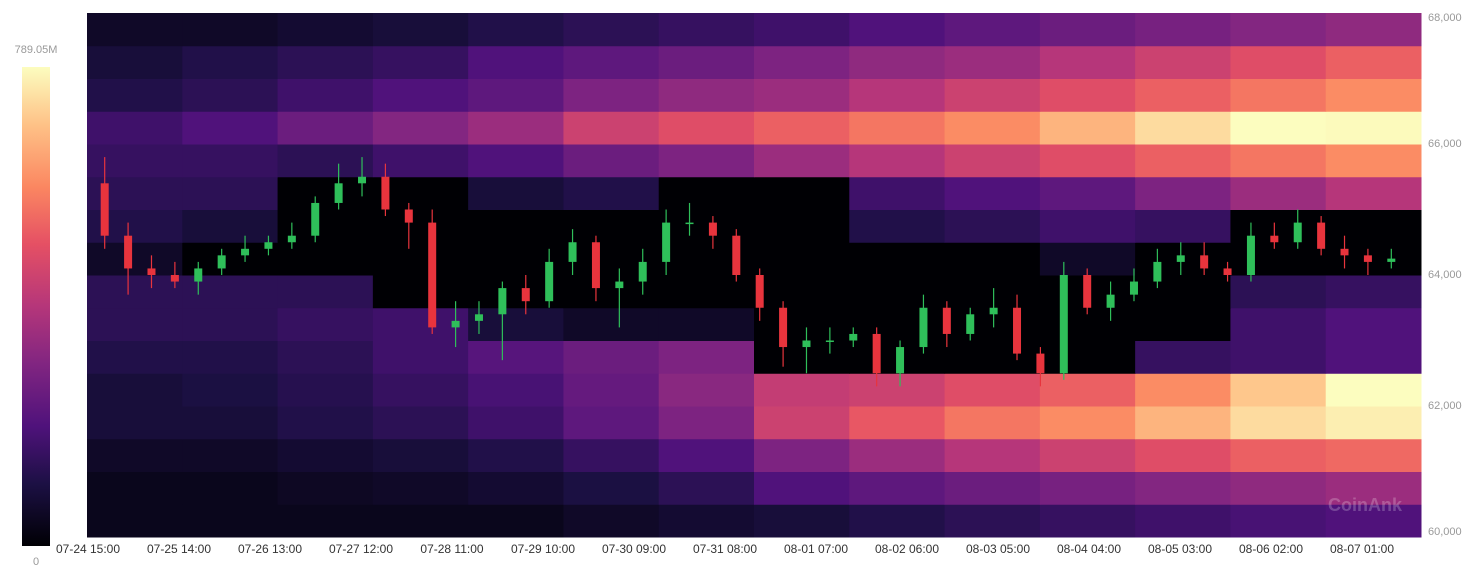 This screenshot has width=1482, height=579. Describe the element at coordinates (270, 549) in the screenshot. I see `x-tick-label: 07-26 13:00` at that location.